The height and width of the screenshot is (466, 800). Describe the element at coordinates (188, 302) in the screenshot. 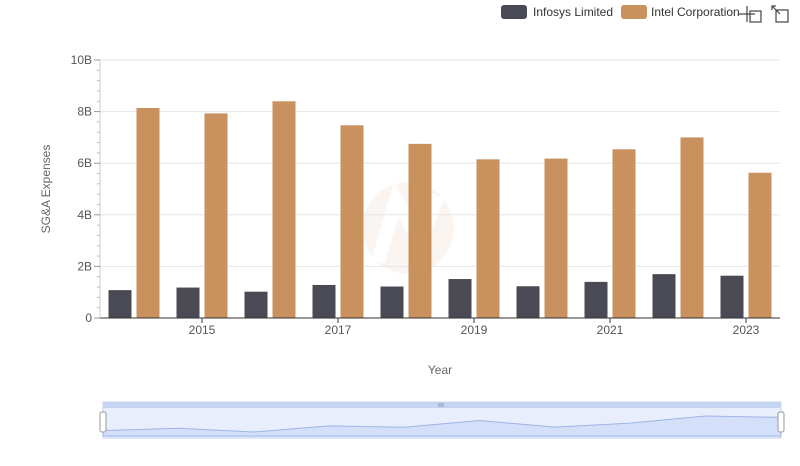

I see `bar-infosys-2015` at that location.